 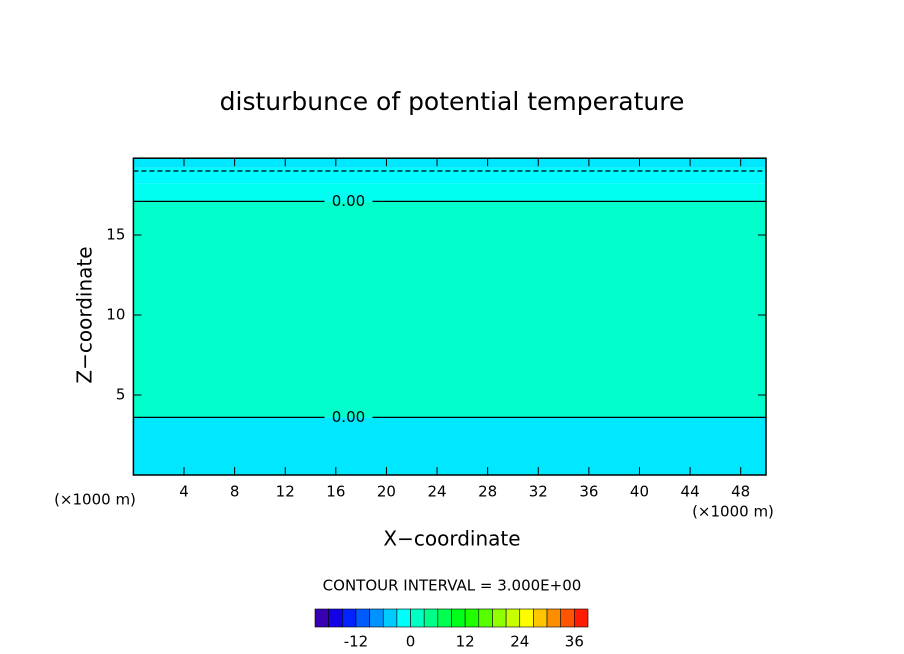 What do you see at coordinates (235, 492) in the screenshot?
I see `x-tick-label: 8` at bounding box center [235, 492].